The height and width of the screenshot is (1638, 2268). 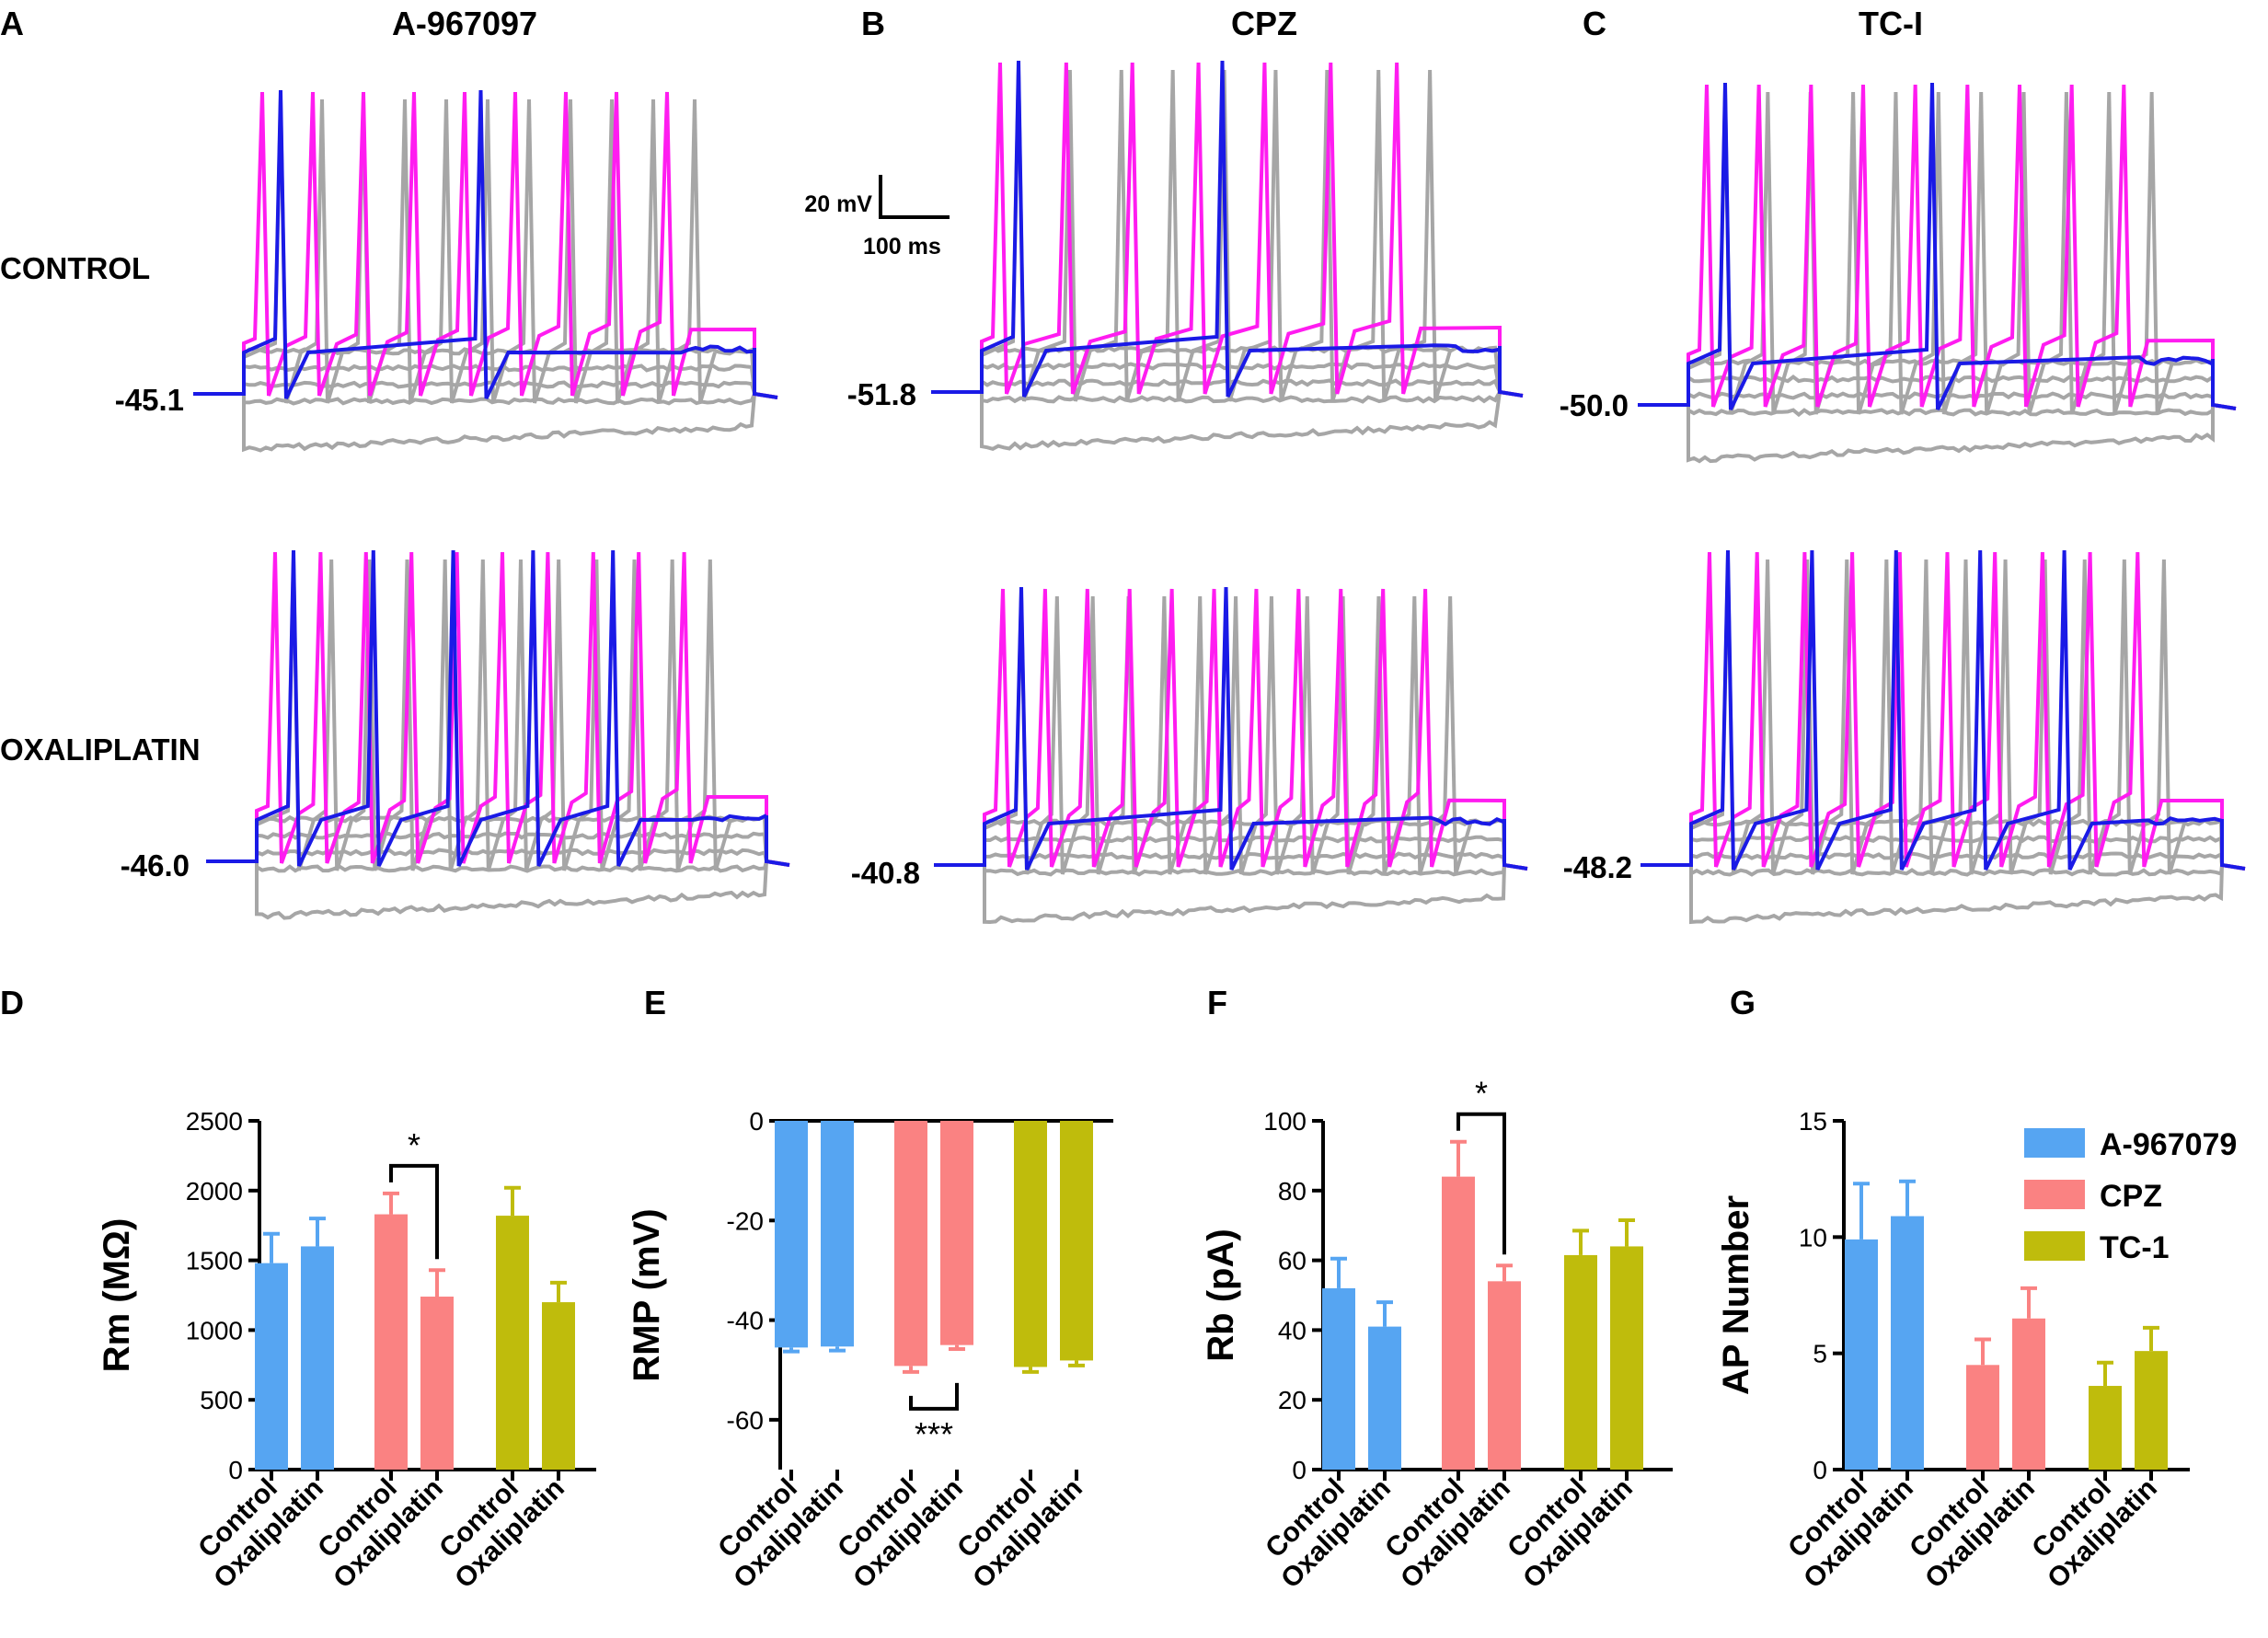 I want to click on y-tick-label: -20, so click(x=746, y=1220).